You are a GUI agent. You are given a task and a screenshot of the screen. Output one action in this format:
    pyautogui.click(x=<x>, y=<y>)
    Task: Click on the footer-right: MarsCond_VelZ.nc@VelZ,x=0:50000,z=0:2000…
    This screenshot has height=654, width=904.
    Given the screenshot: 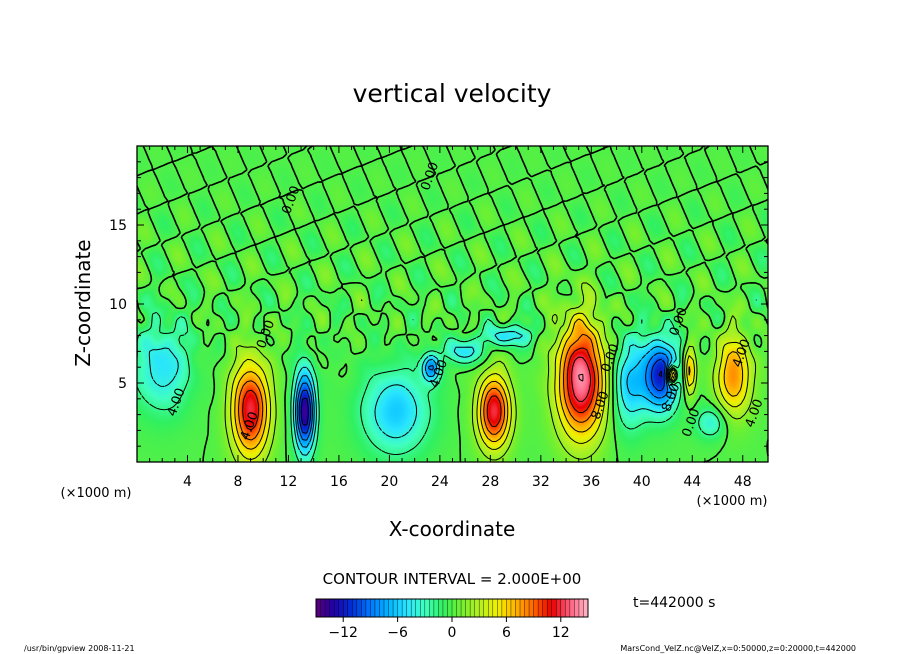 What is the action you would take?
    pyautogui.click(x=738, y=648)
    